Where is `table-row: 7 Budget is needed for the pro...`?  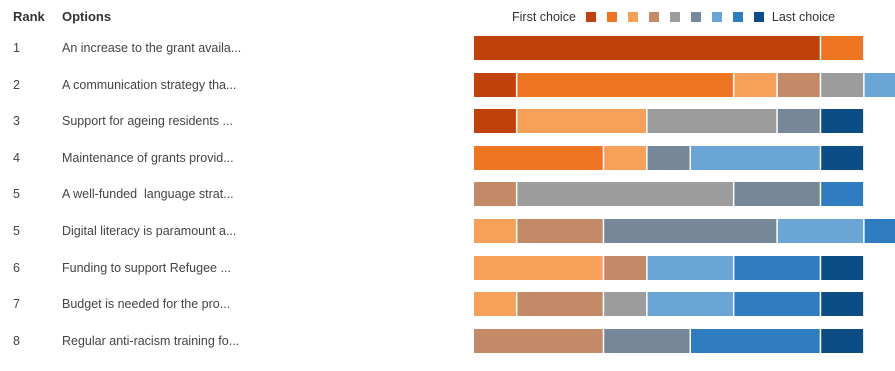
table-row: 7 Budget is needed for the pro... is located at coordinates (447, 304).